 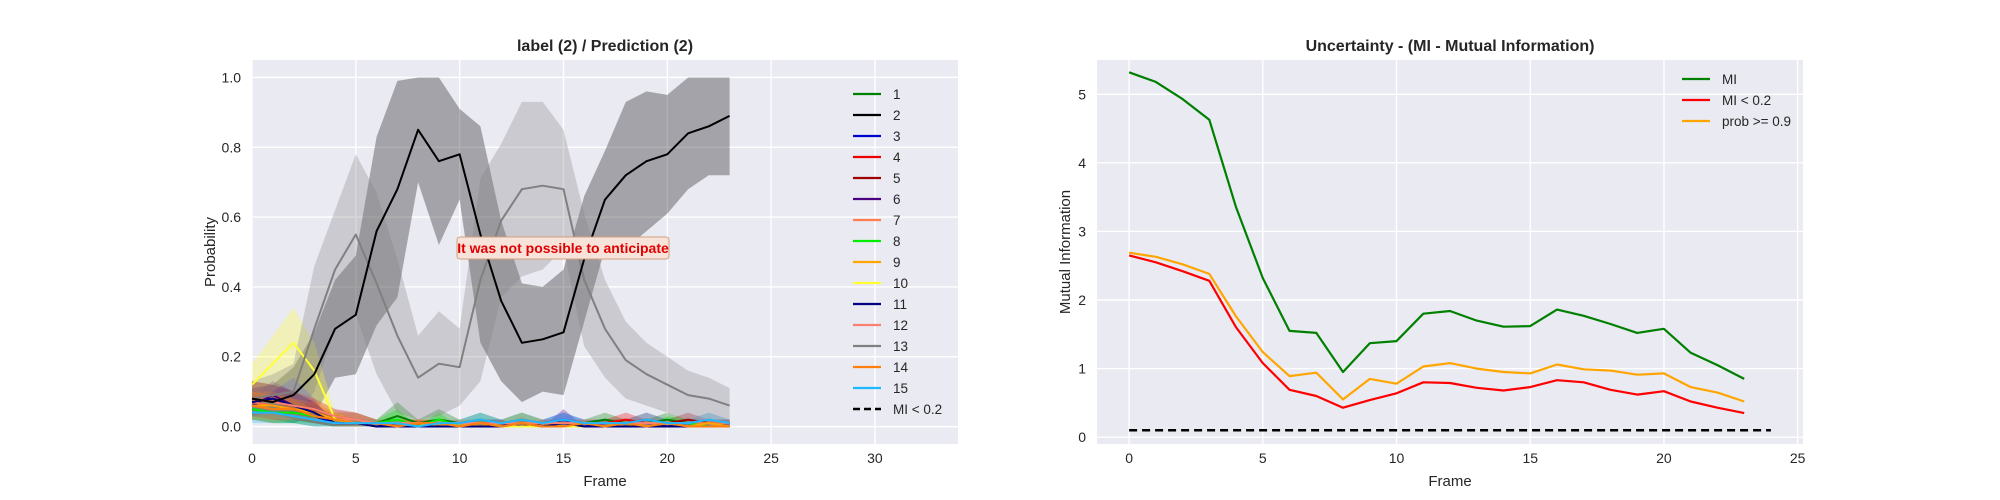 What do you see at coordinates (232, 77) in the screenshot?
I see `y-tick-label: 1.0` at bounding box center [232, 77].